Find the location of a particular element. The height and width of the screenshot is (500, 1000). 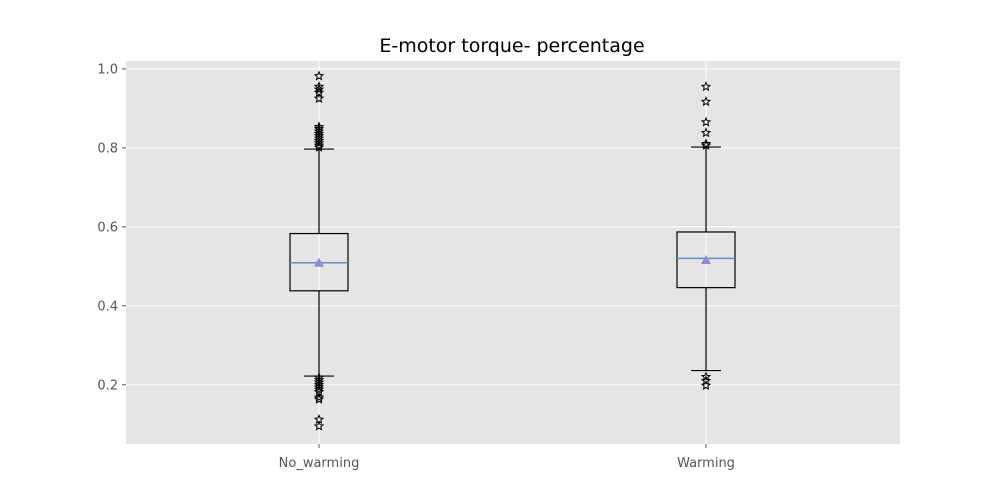

x-axis-ticks: No_warming Warming is located at coordinates (507, 457).